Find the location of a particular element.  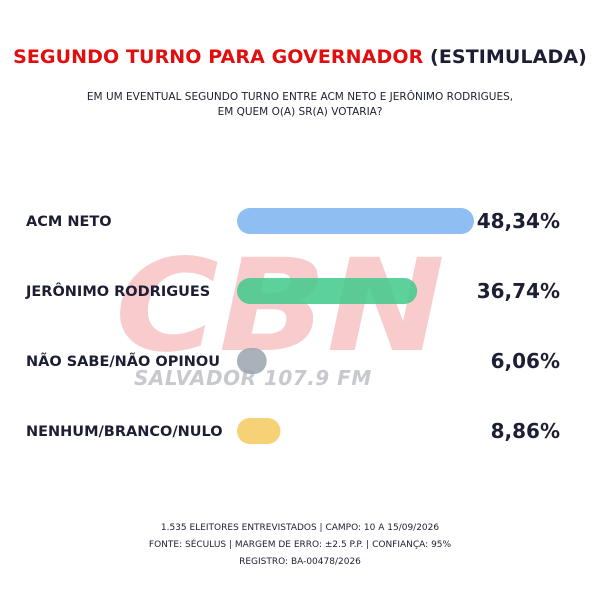

category-label: NENHUM/BRANCO/NULO is located at coordinates (124, 432).